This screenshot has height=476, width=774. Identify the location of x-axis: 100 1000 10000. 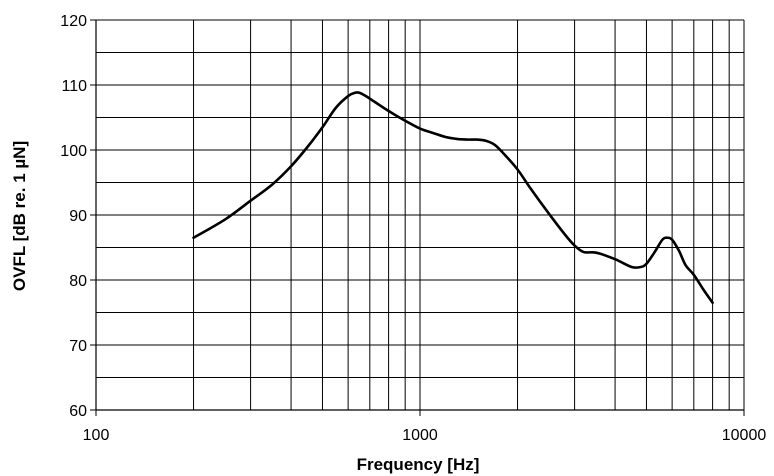
(425, 427).